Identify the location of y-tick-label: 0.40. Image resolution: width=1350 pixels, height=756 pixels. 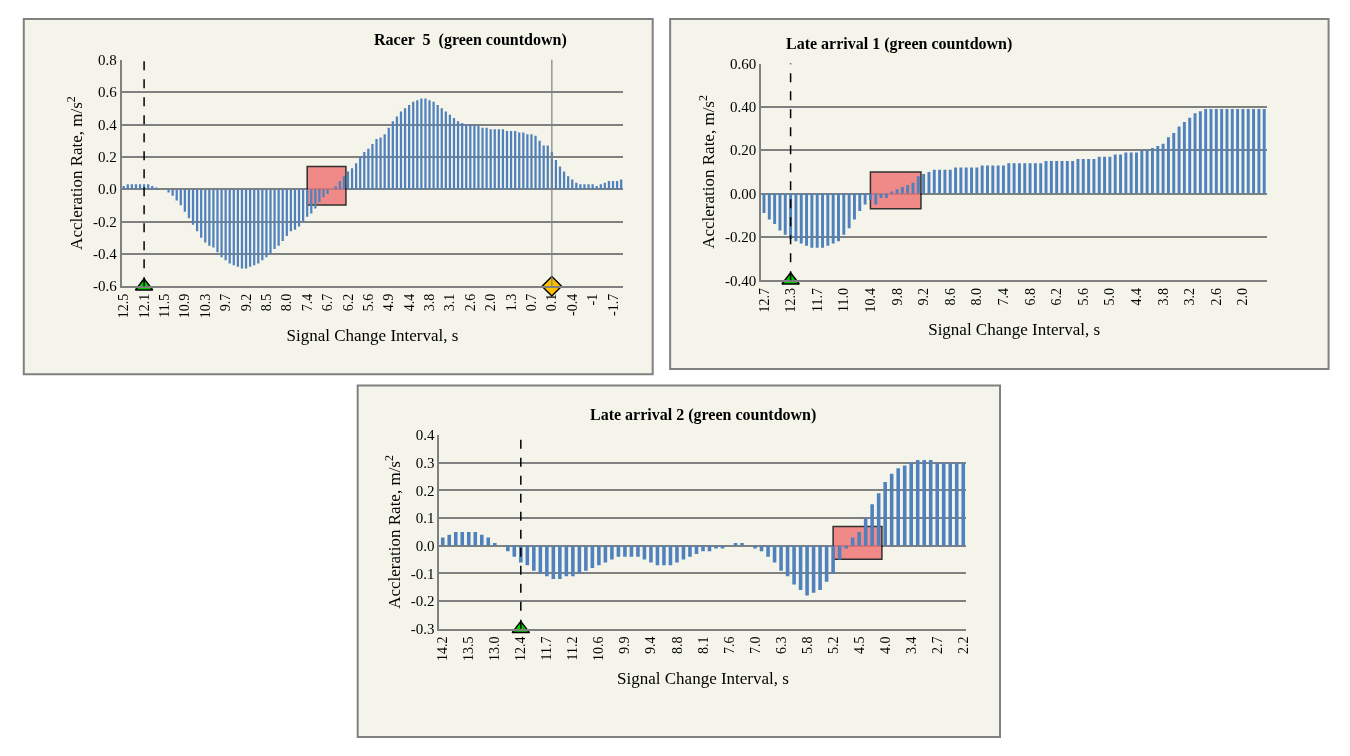
(743, 107).